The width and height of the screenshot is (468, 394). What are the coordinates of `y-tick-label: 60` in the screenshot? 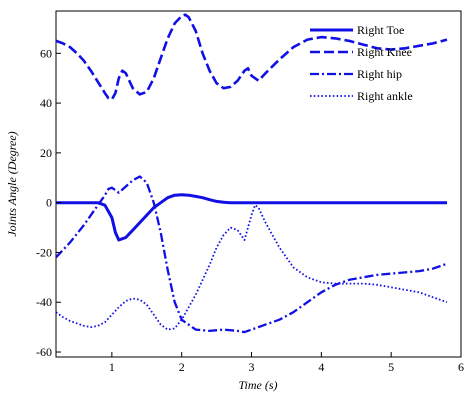 It's located at (46, 53).